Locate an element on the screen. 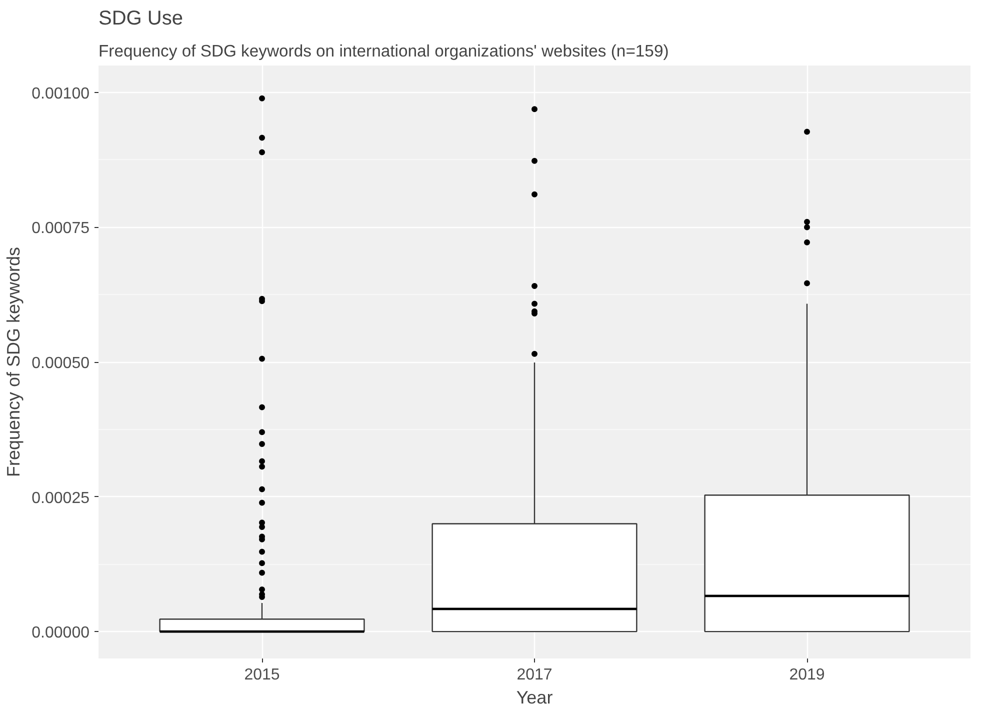  y-tick-label: 0.00075 is located at coordinates (61, 229).